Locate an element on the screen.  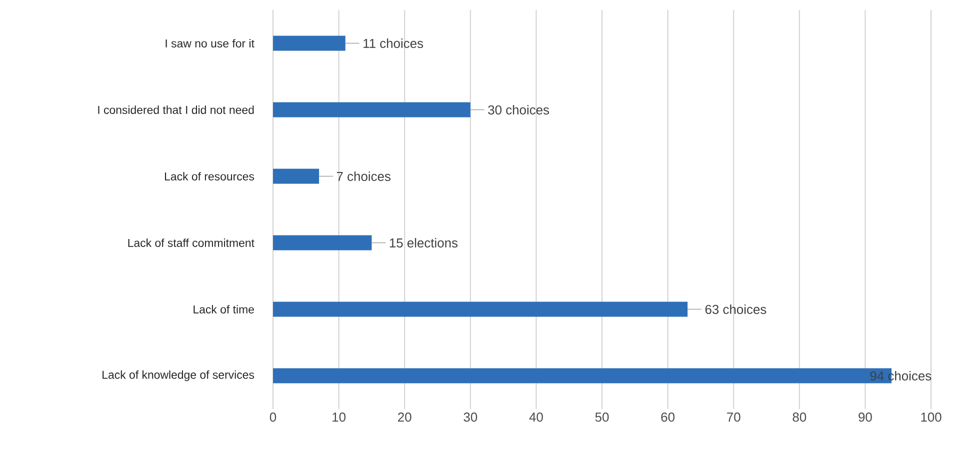
x-tick-label: 20 is located at coordinates (405, 417).